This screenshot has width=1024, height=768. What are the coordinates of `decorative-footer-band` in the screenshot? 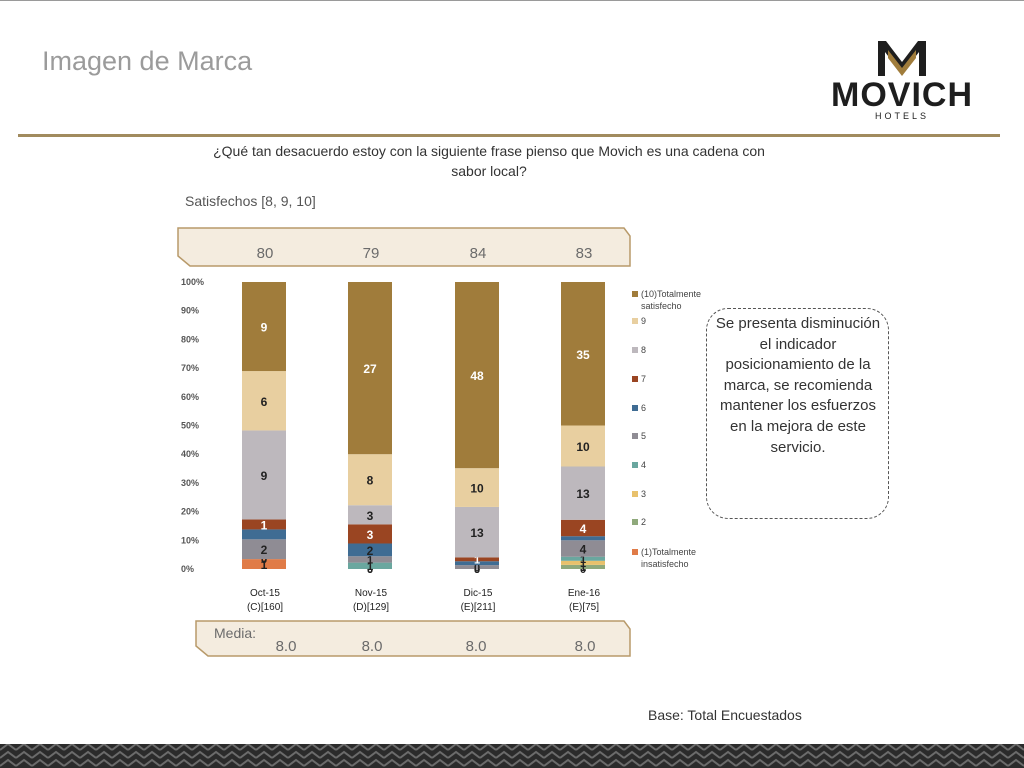 It's located at (512, 756).